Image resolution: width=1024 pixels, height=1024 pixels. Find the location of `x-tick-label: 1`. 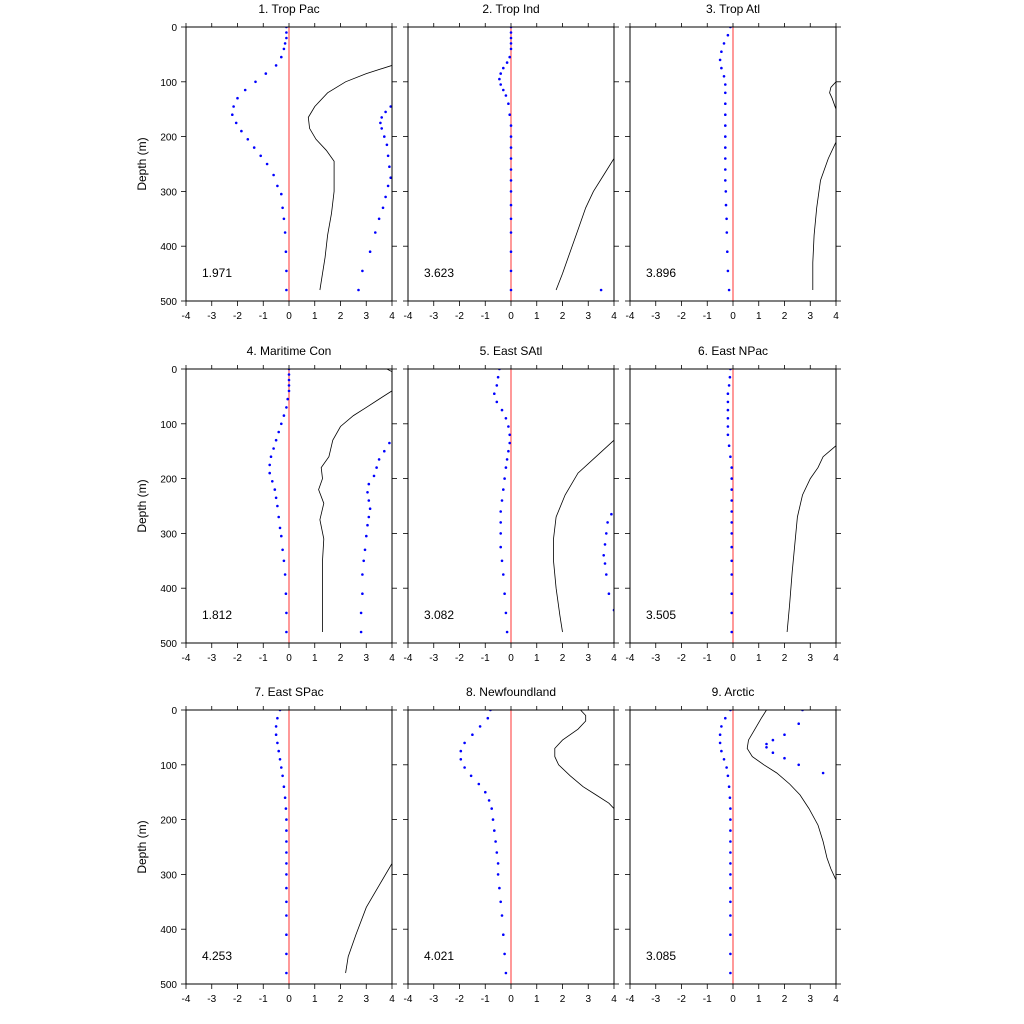

x-tick-label: 1 is located at coordinates (537, 316).